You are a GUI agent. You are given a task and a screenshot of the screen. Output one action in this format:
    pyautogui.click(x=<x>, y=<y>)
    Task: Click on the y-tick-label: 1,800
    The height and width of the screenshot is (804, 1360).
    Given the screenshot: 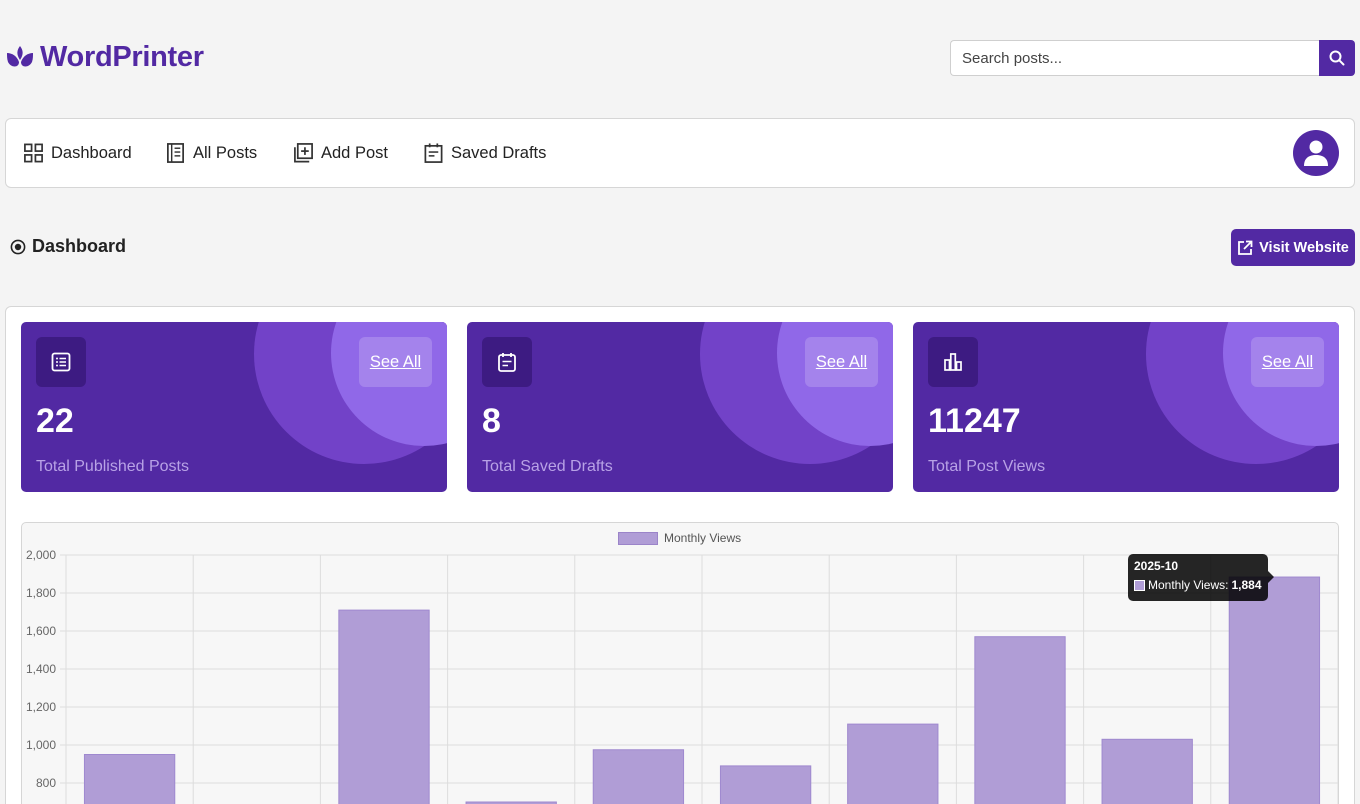 What is the action you would take?
    pyautogui.click(x=41, y=593)
    